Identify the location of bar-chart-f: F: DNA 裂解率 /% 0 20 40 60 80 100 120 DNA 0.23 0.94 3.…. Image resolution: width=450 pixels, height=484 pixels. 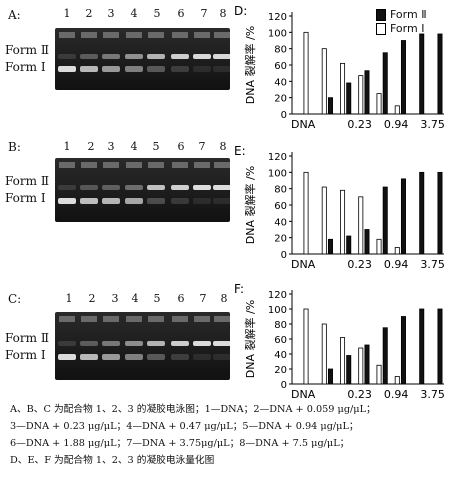
(341, 342).